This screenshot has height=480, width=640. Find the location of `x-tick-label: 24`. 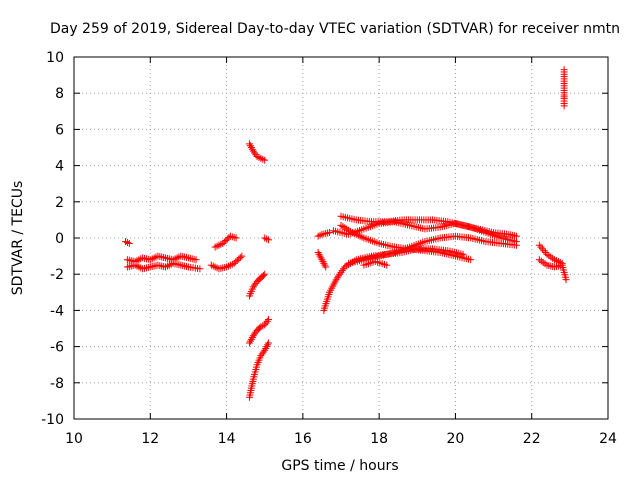

x-tick-label: 24 is located at coordinates (608, 439).